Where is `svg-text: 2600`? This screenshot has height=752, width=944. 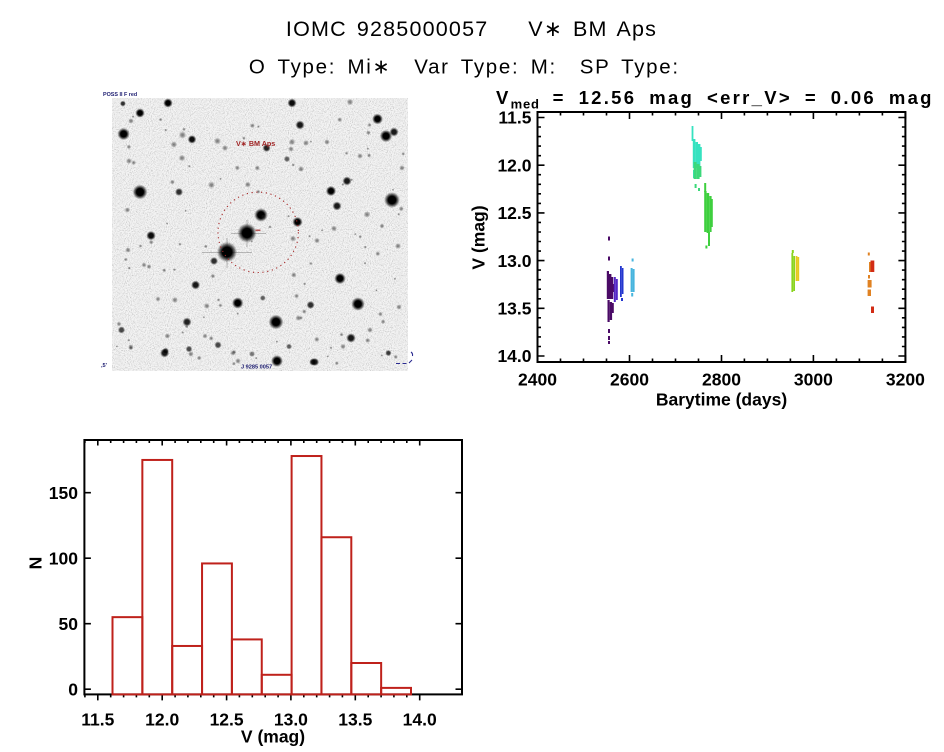
svg-text: 2600 is located at coordinates (629, 380).